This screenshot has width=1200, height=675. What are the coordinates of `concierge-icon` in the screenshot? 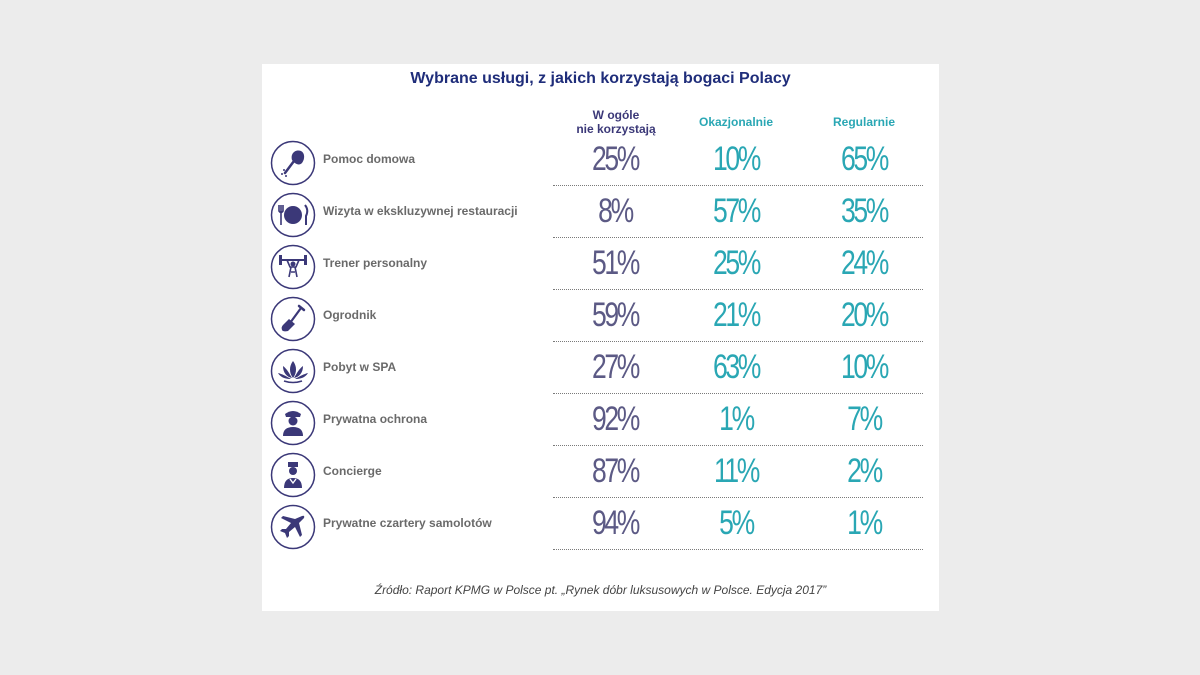 It's located at (293, 475).